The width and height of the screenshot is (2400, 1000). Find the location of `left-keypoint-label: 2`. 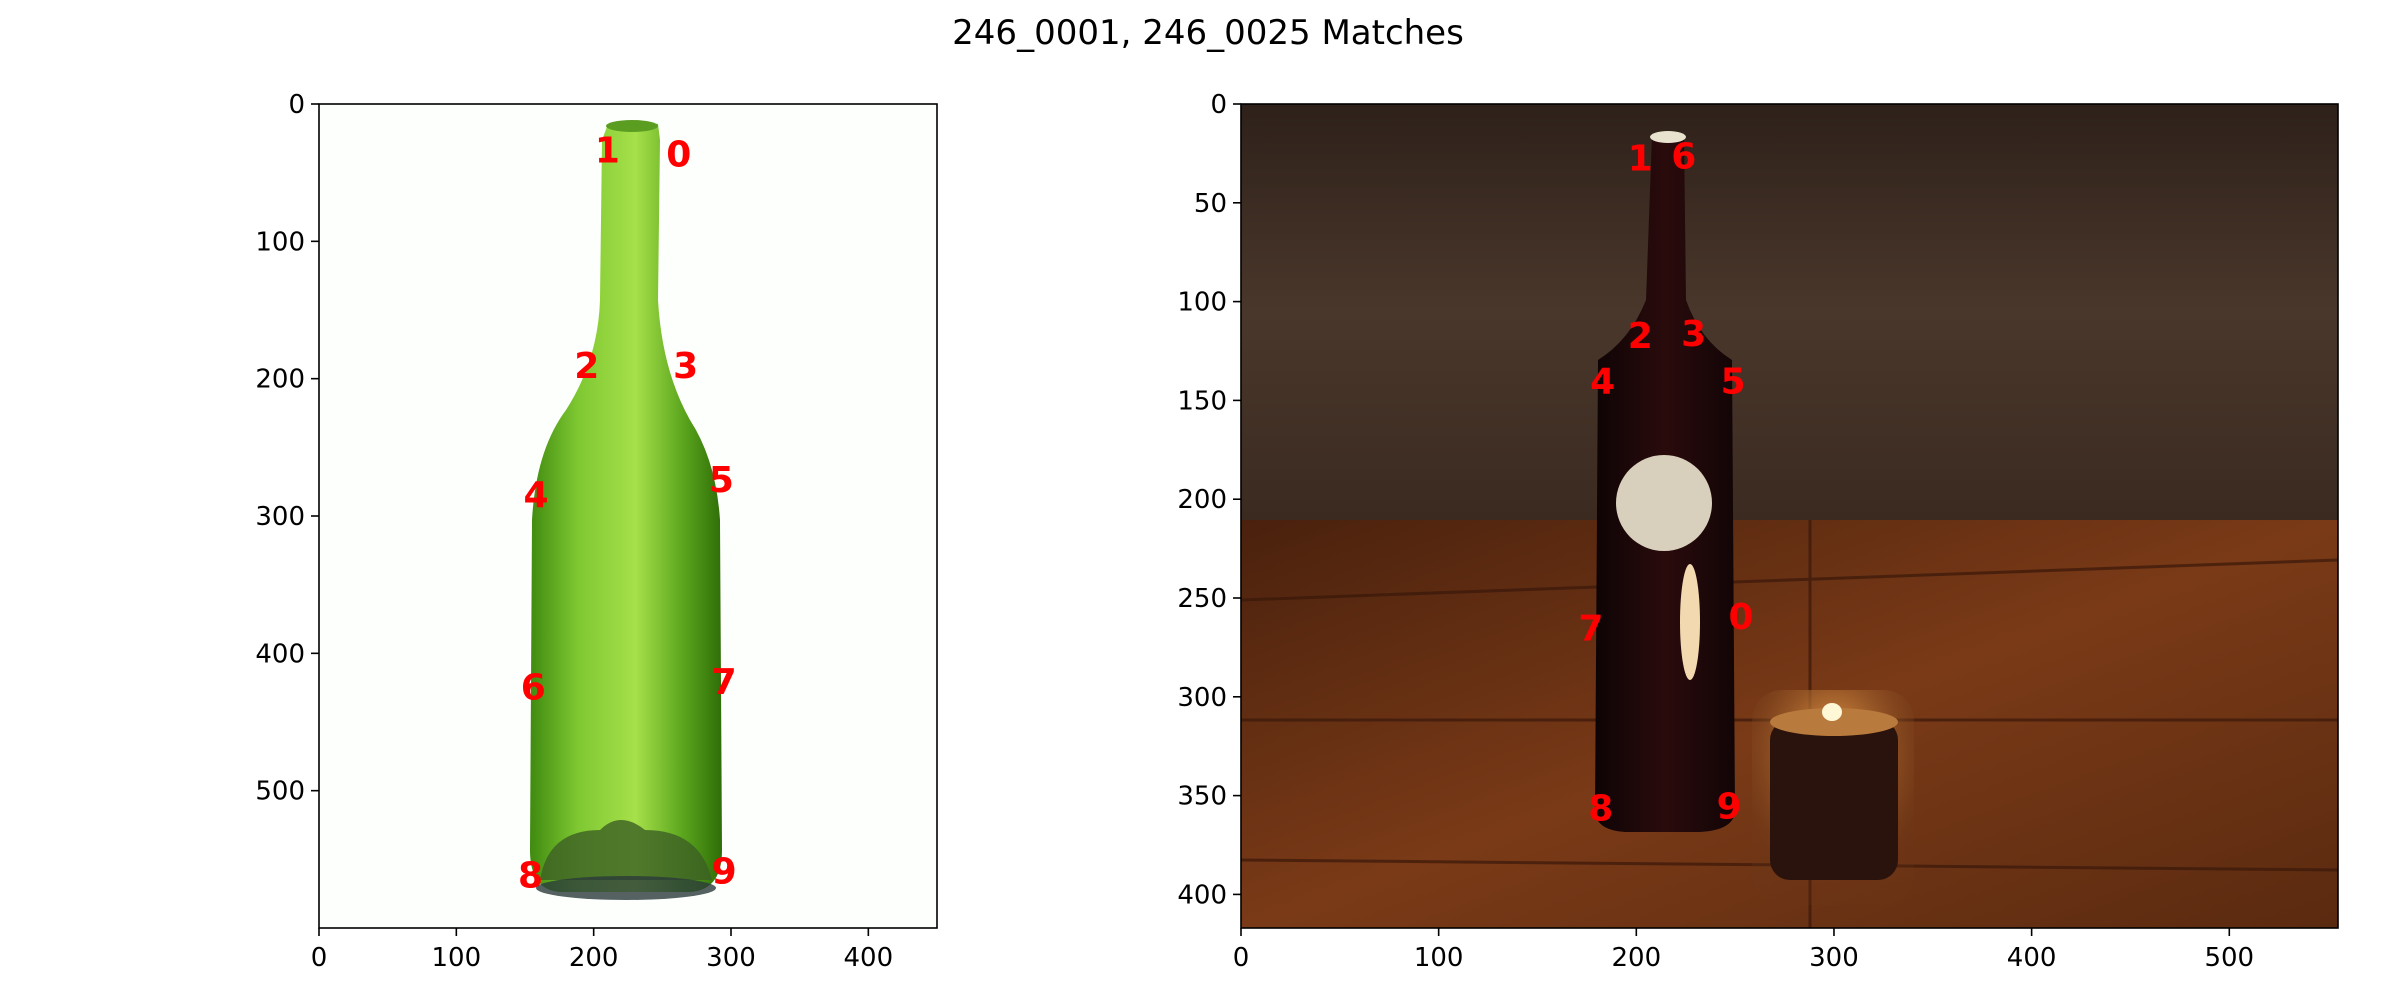

left-keypoint-label: 2 is located at coordinates (586, 366).